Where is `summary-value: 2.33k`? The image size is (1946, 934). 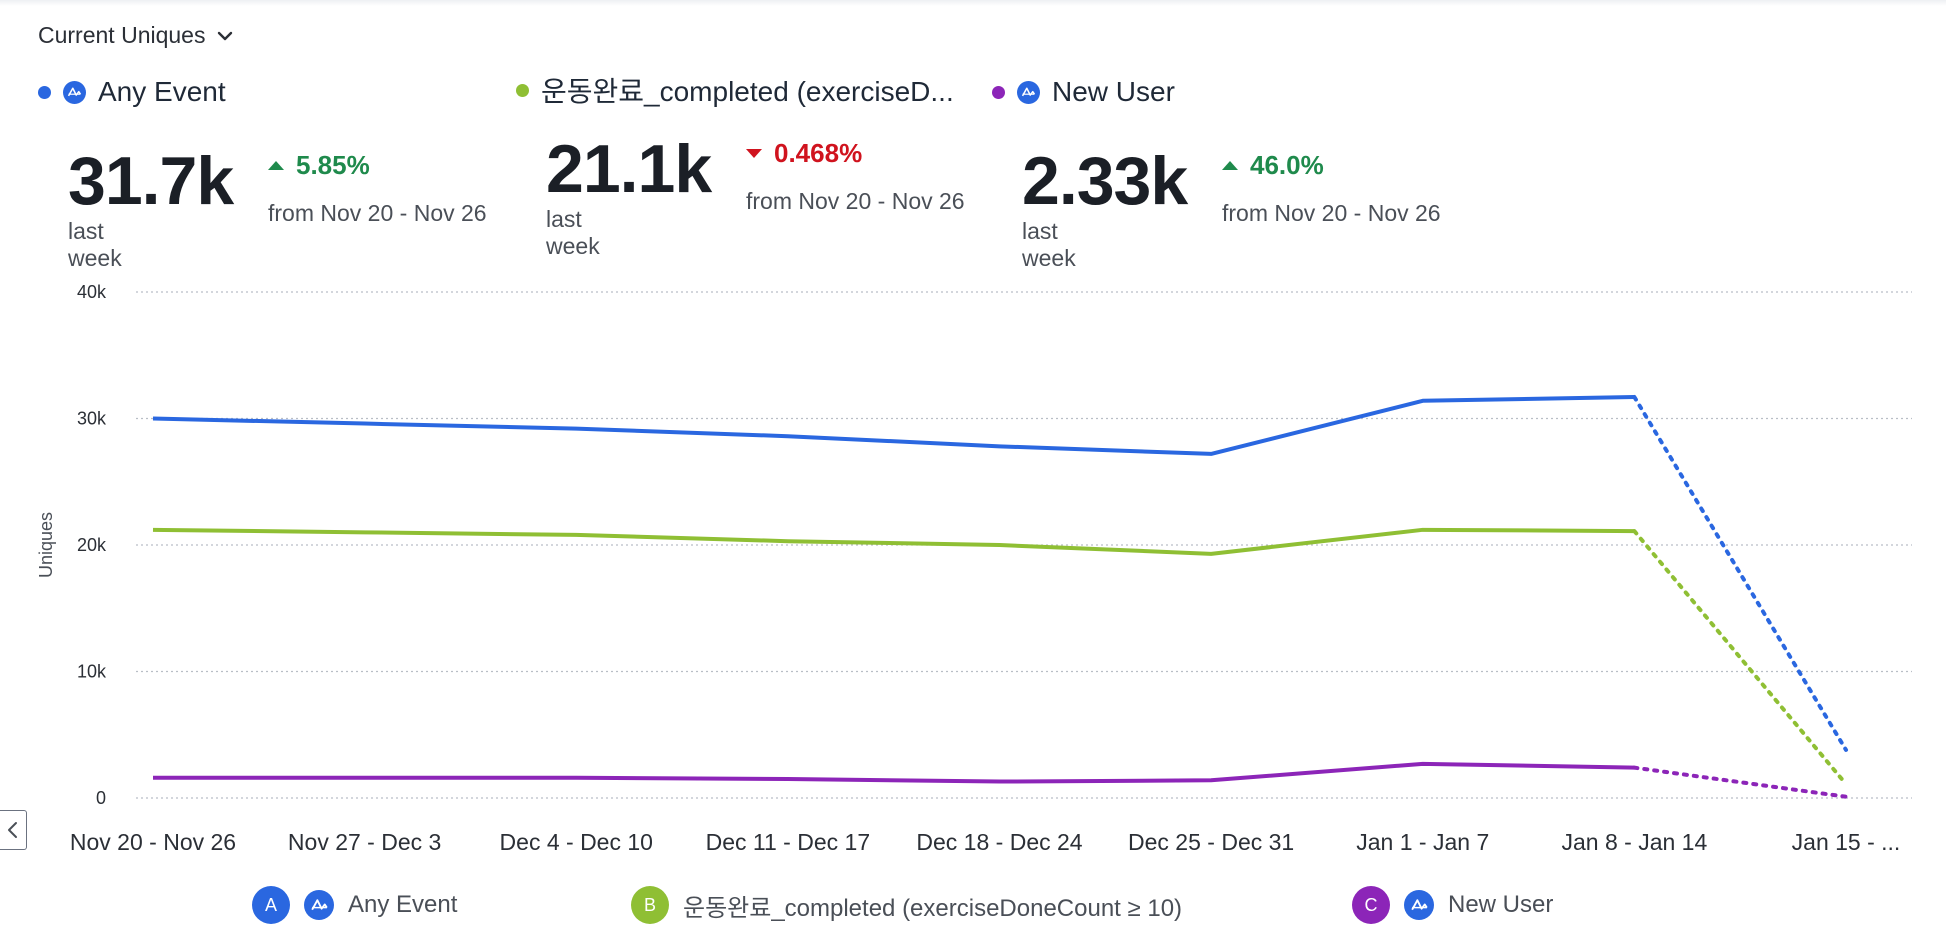
summary-value: 2.33k is located at coordinates (1105, 181).